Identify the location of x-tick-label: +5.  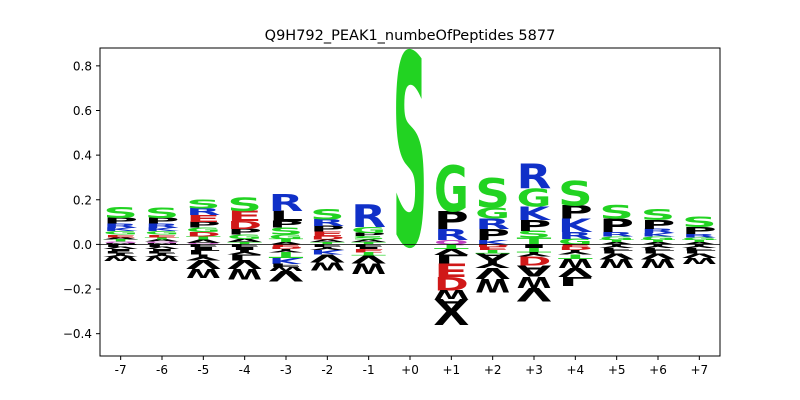
(617, 370).